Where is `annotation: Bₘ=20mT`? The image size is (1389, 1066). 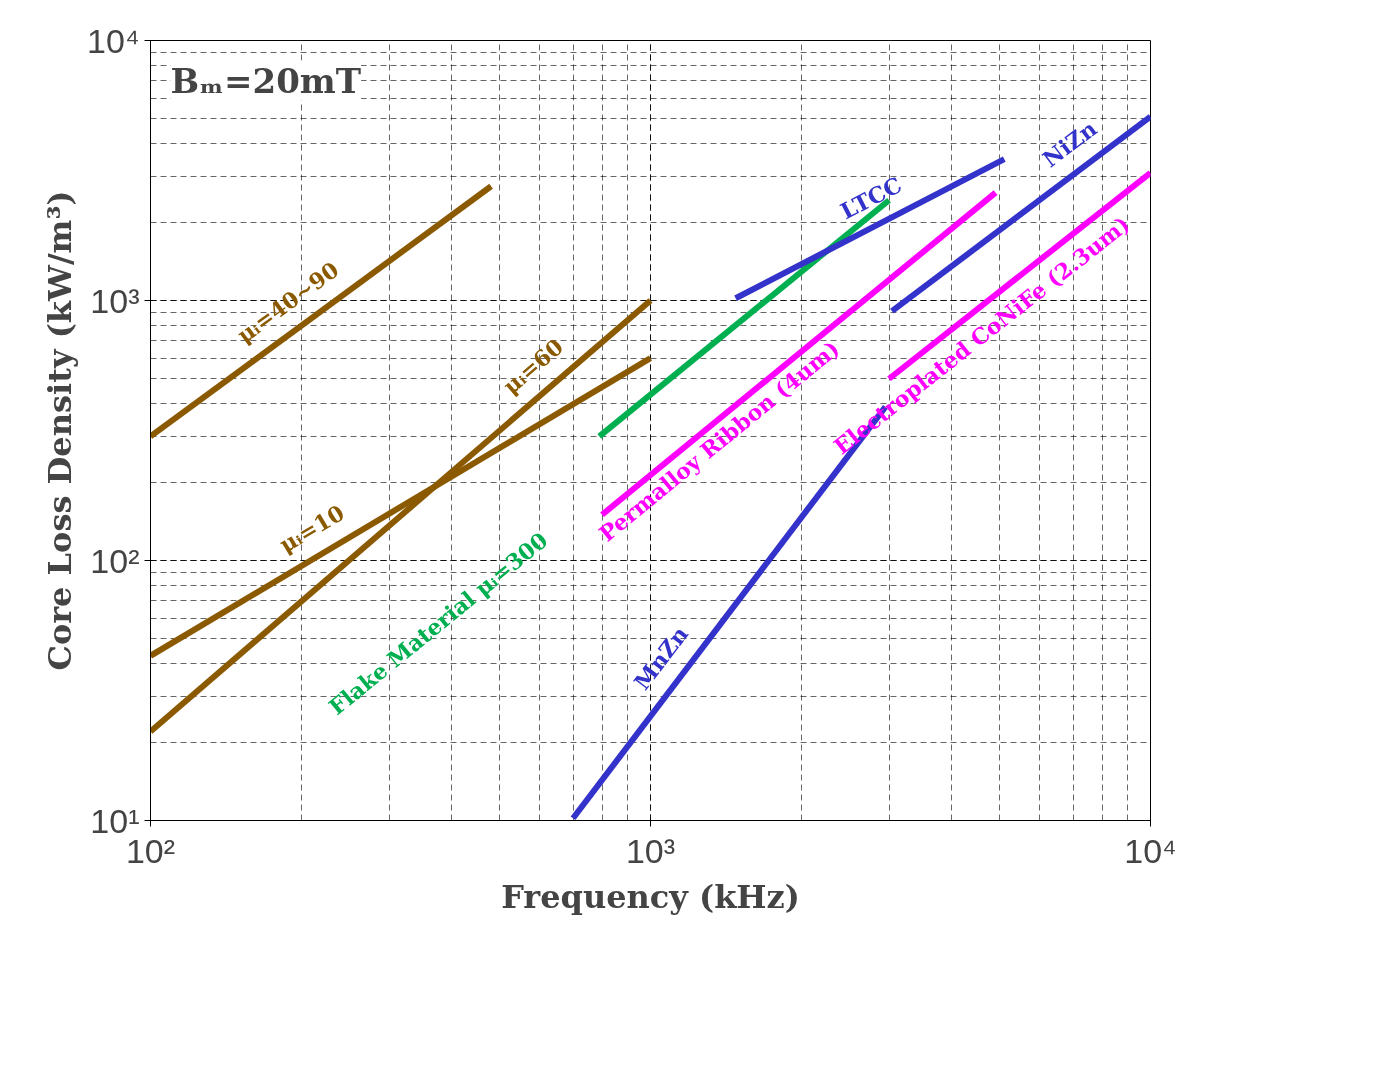
annotation: Bₘ=20mT is located at coordinates (266, 80).